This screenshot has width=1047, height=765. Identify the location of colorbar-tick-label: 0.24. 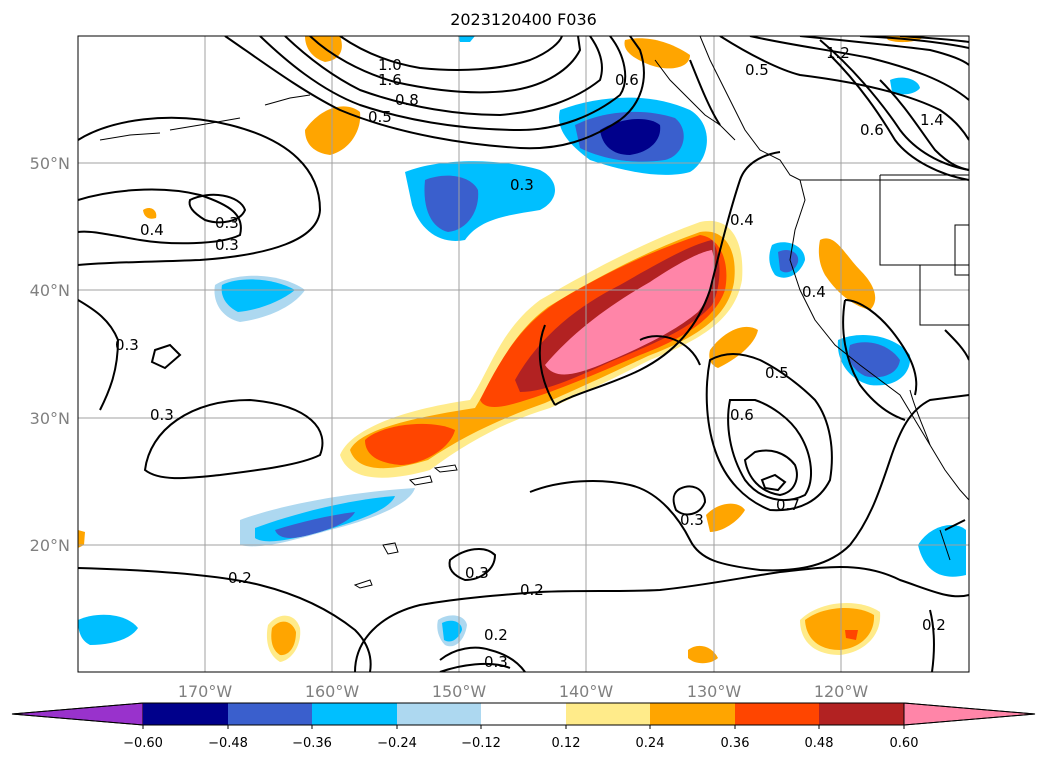
(650, 743).